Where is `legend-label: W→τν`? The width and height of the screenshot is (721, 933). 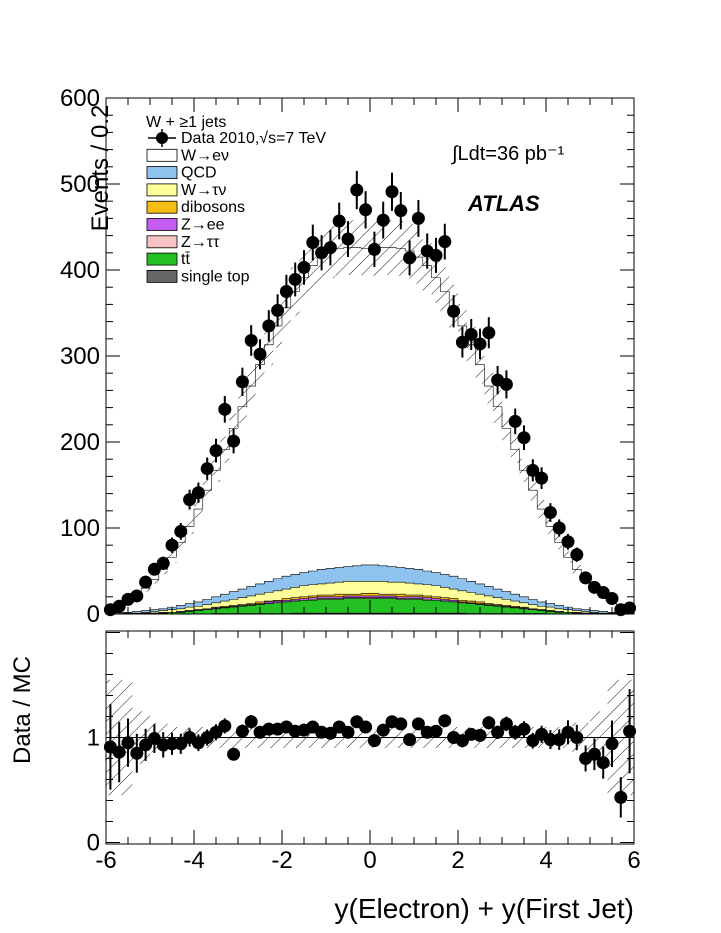
legend-label: W→τν is located at coordinates (203, 190).